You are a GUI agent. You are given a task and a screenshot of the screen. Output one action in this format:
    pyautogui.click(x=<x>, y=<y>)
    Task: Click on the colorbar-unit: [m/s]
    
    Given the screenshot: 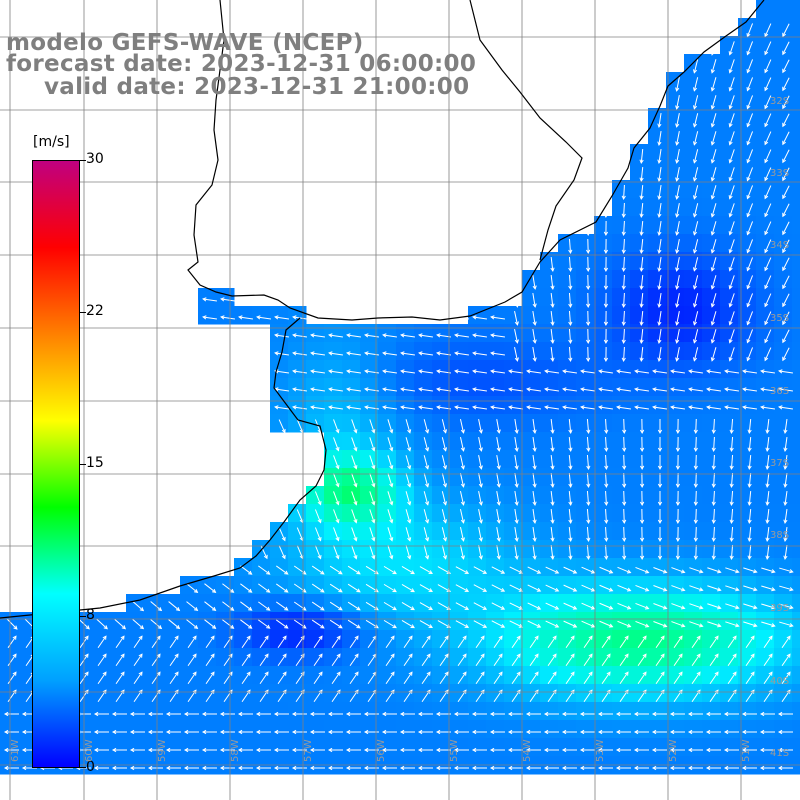 What is the action you would take?
    pyautogui.click(x=51, y=142)
    